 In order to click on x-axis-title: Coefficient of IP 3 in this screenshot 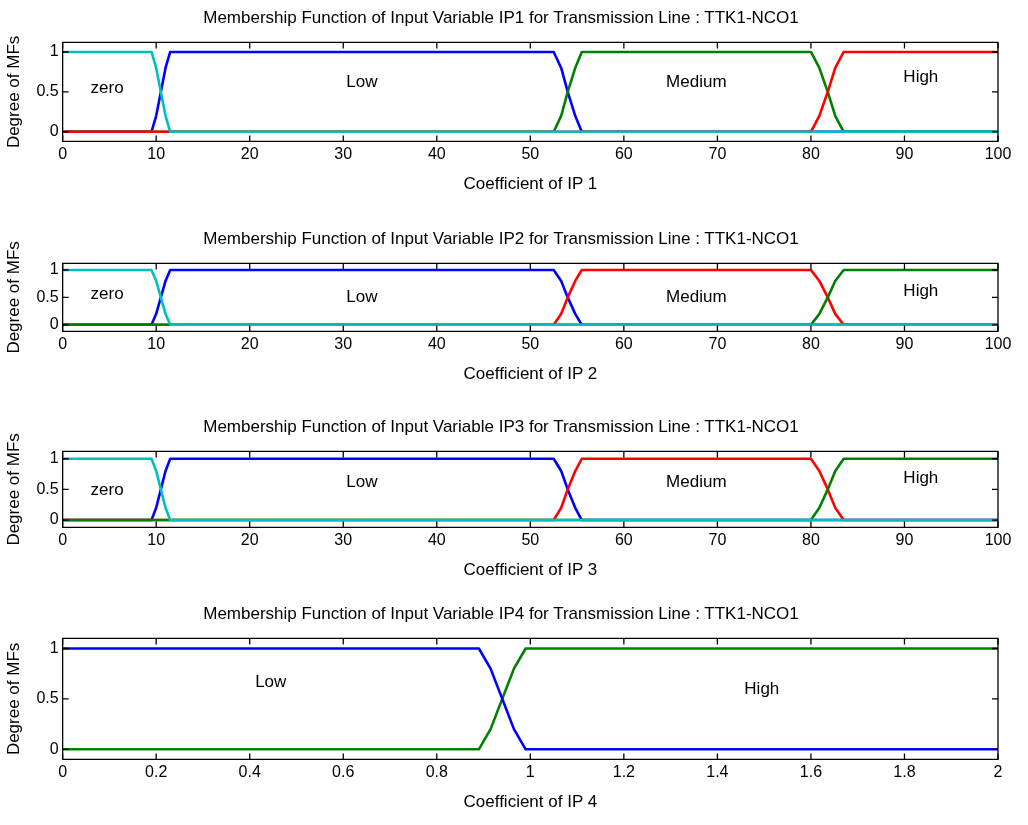, I will do `click(530, 570)`.